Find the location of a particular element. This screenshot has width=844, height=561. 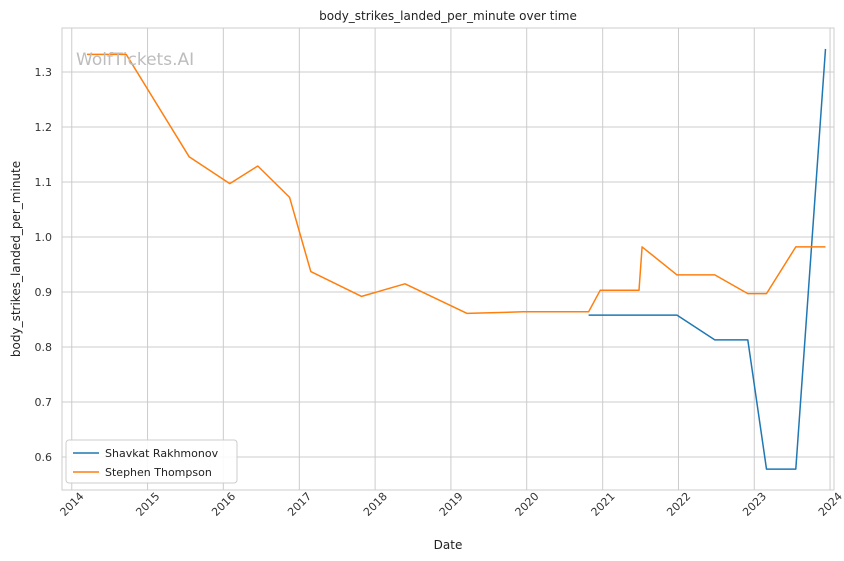

x-tick-label: 2015 is located at coordinates (147, 504).